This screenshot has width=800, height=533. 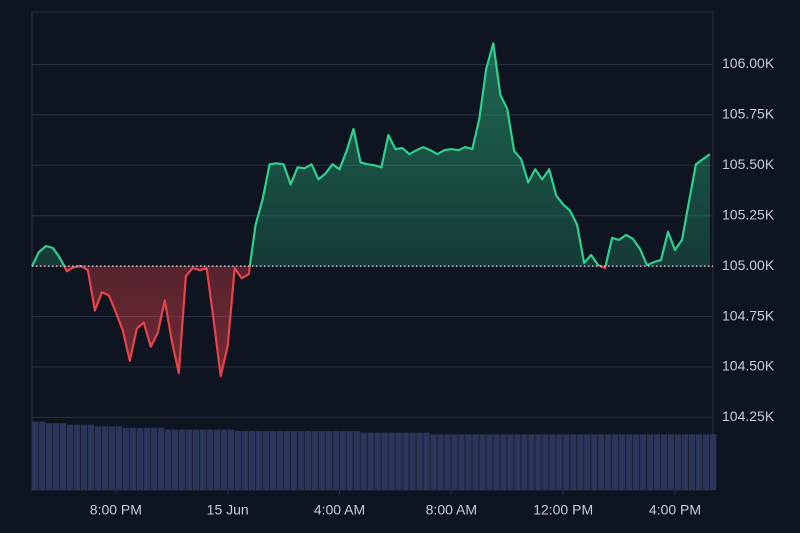 What do you see at coordinates (748, 114) in the screenshot?
I see `y-tick-label: 105.75K` at bounding box center [748, 114].